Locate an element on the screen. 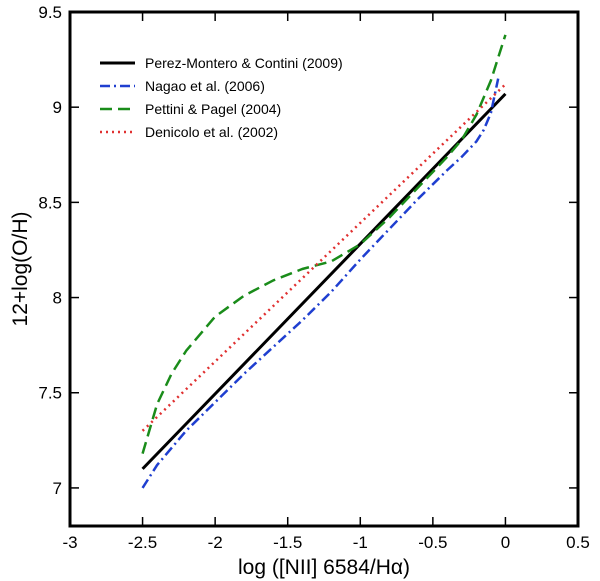 The image size is (600, 581). x-tick-label: -1.5 is located at coordinates (287, 542).